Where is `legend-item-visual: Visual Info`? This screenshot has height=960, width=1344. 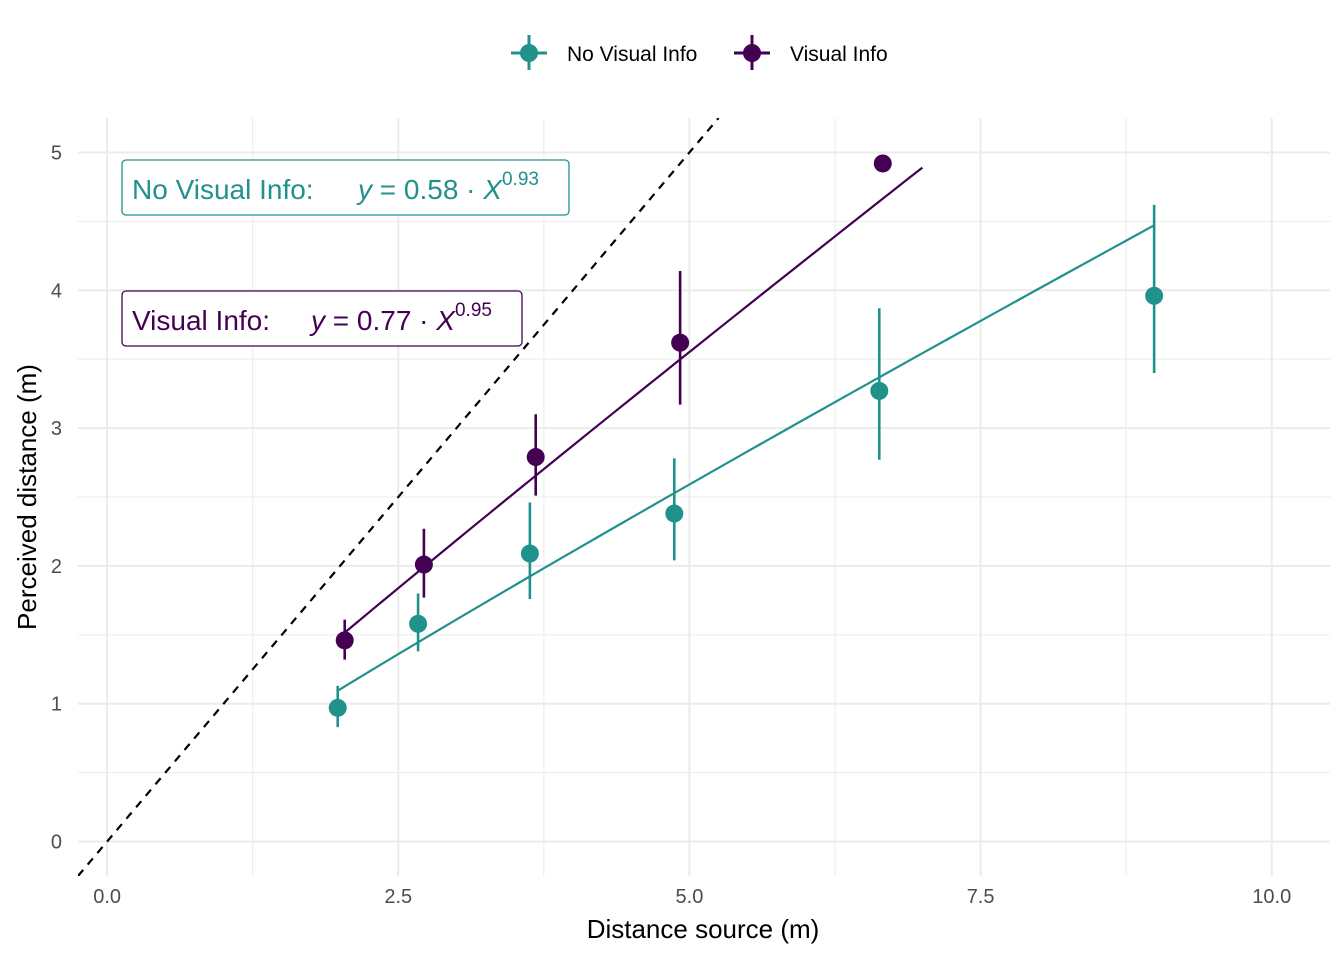
legend-item-visual: Visual Info is located at coordinates (811, 52).